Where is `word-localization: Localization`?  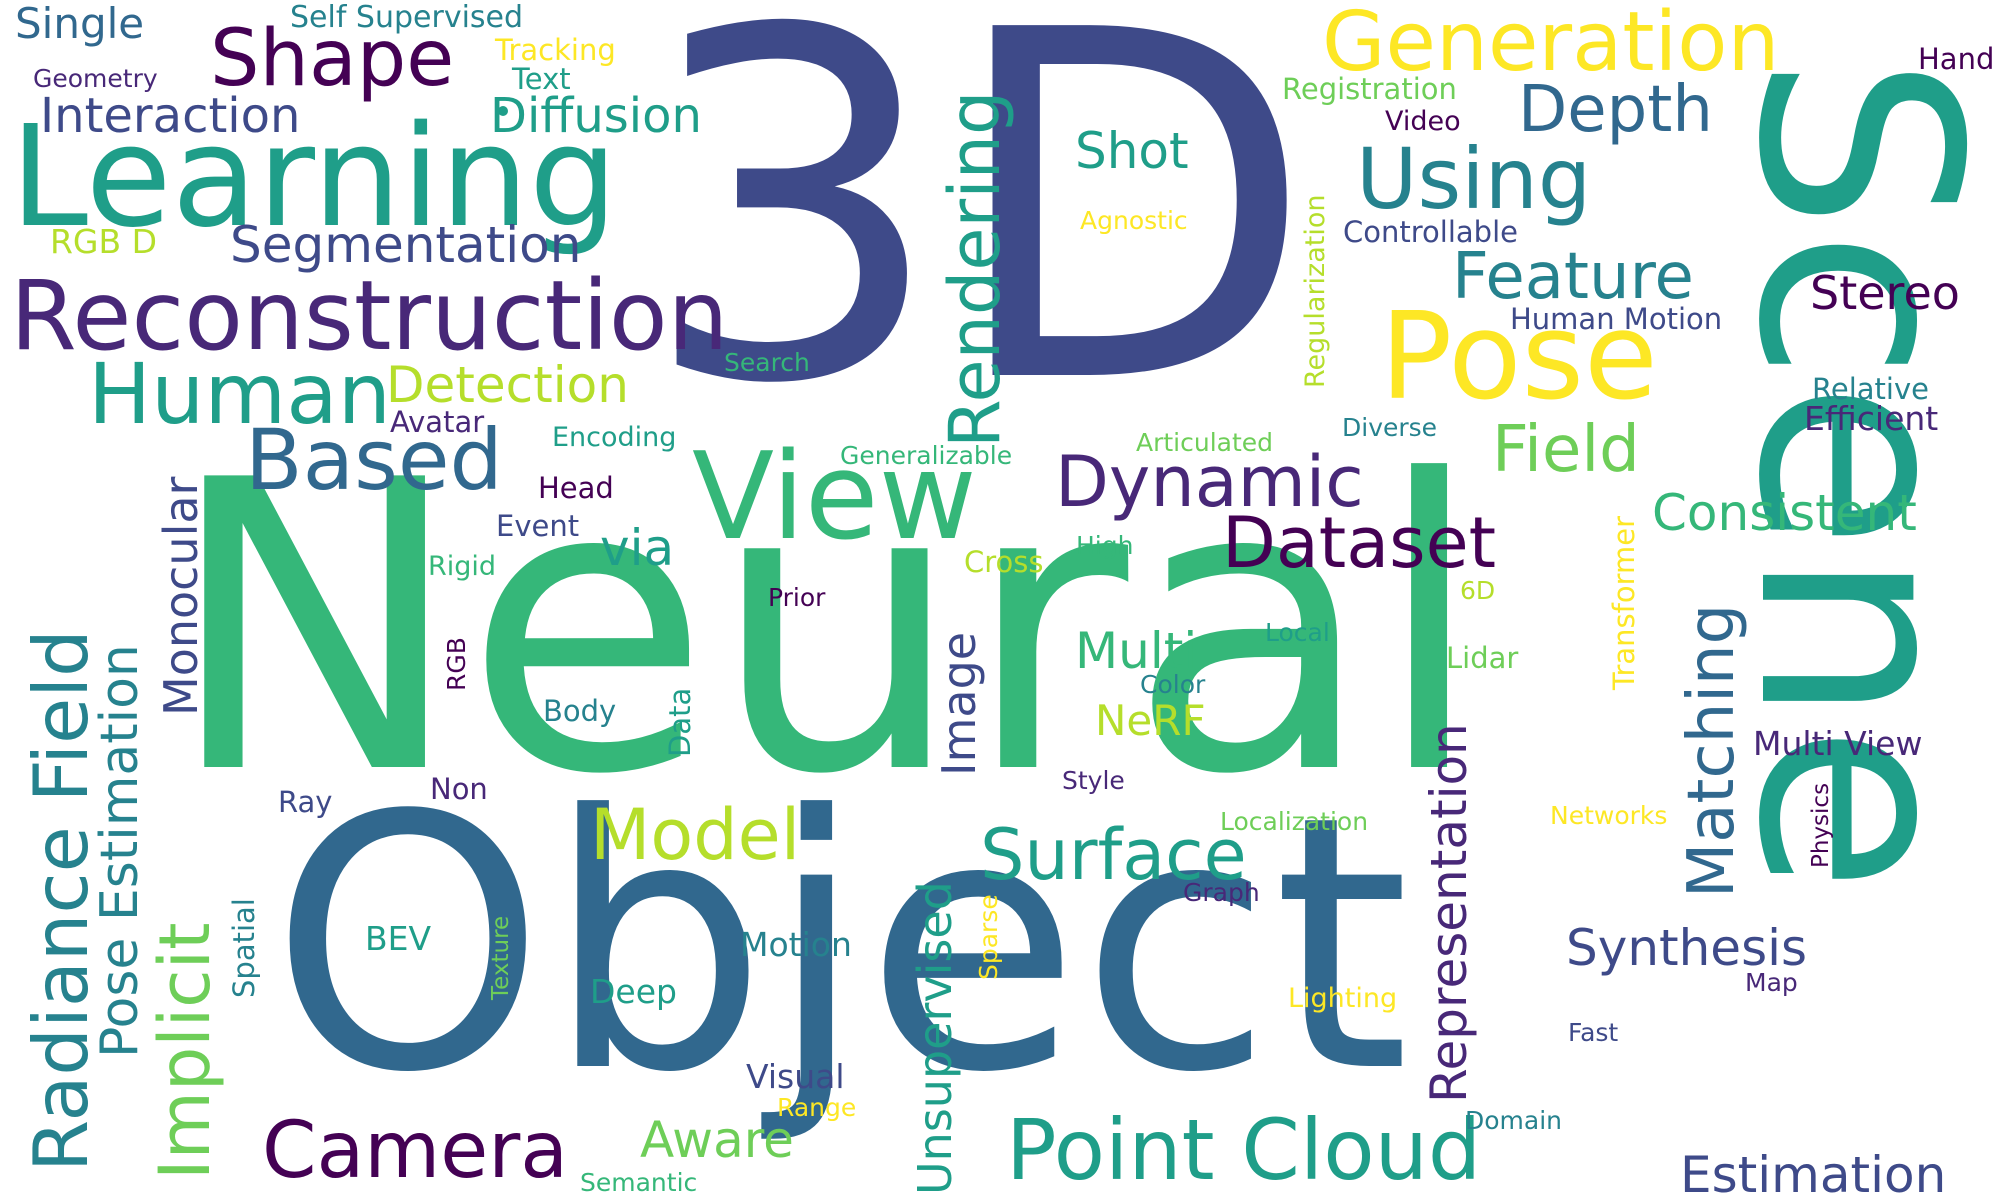 word-localization: Localization is located at coordinates (1294, 821).